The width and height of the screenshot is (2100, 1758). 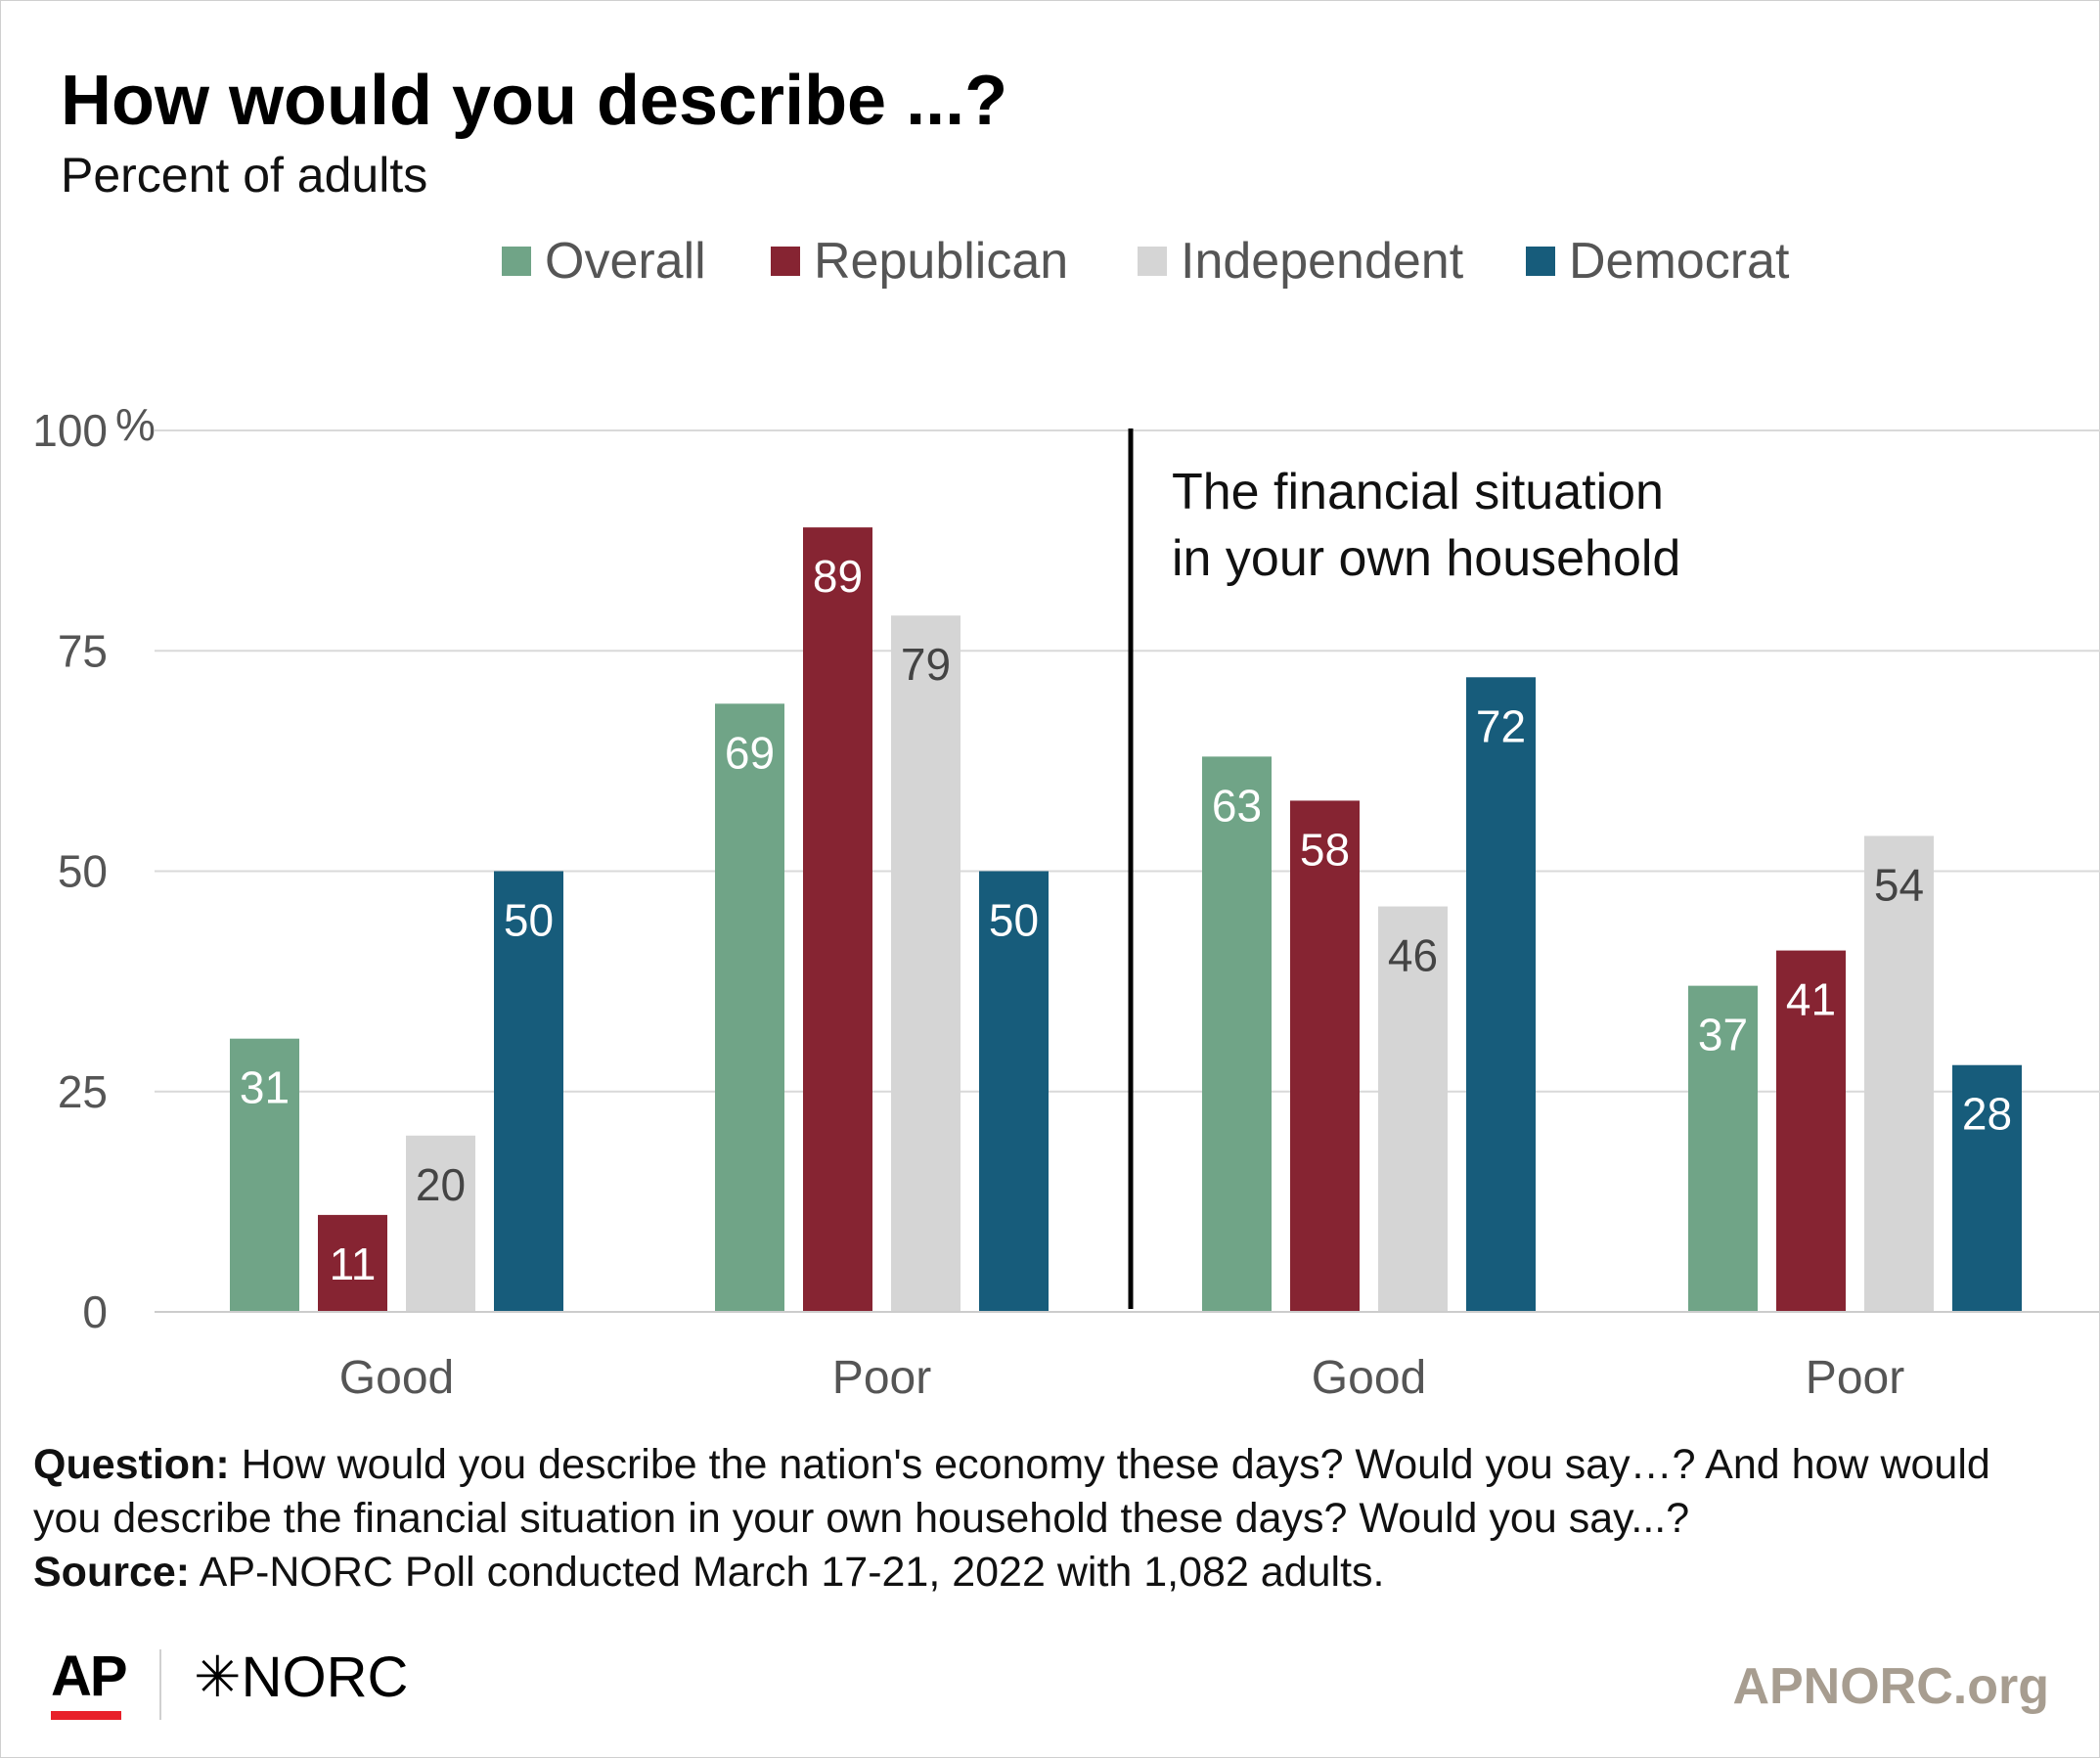 I want to click on website-link: APNORC.org, so click(x=1890, y=1686).